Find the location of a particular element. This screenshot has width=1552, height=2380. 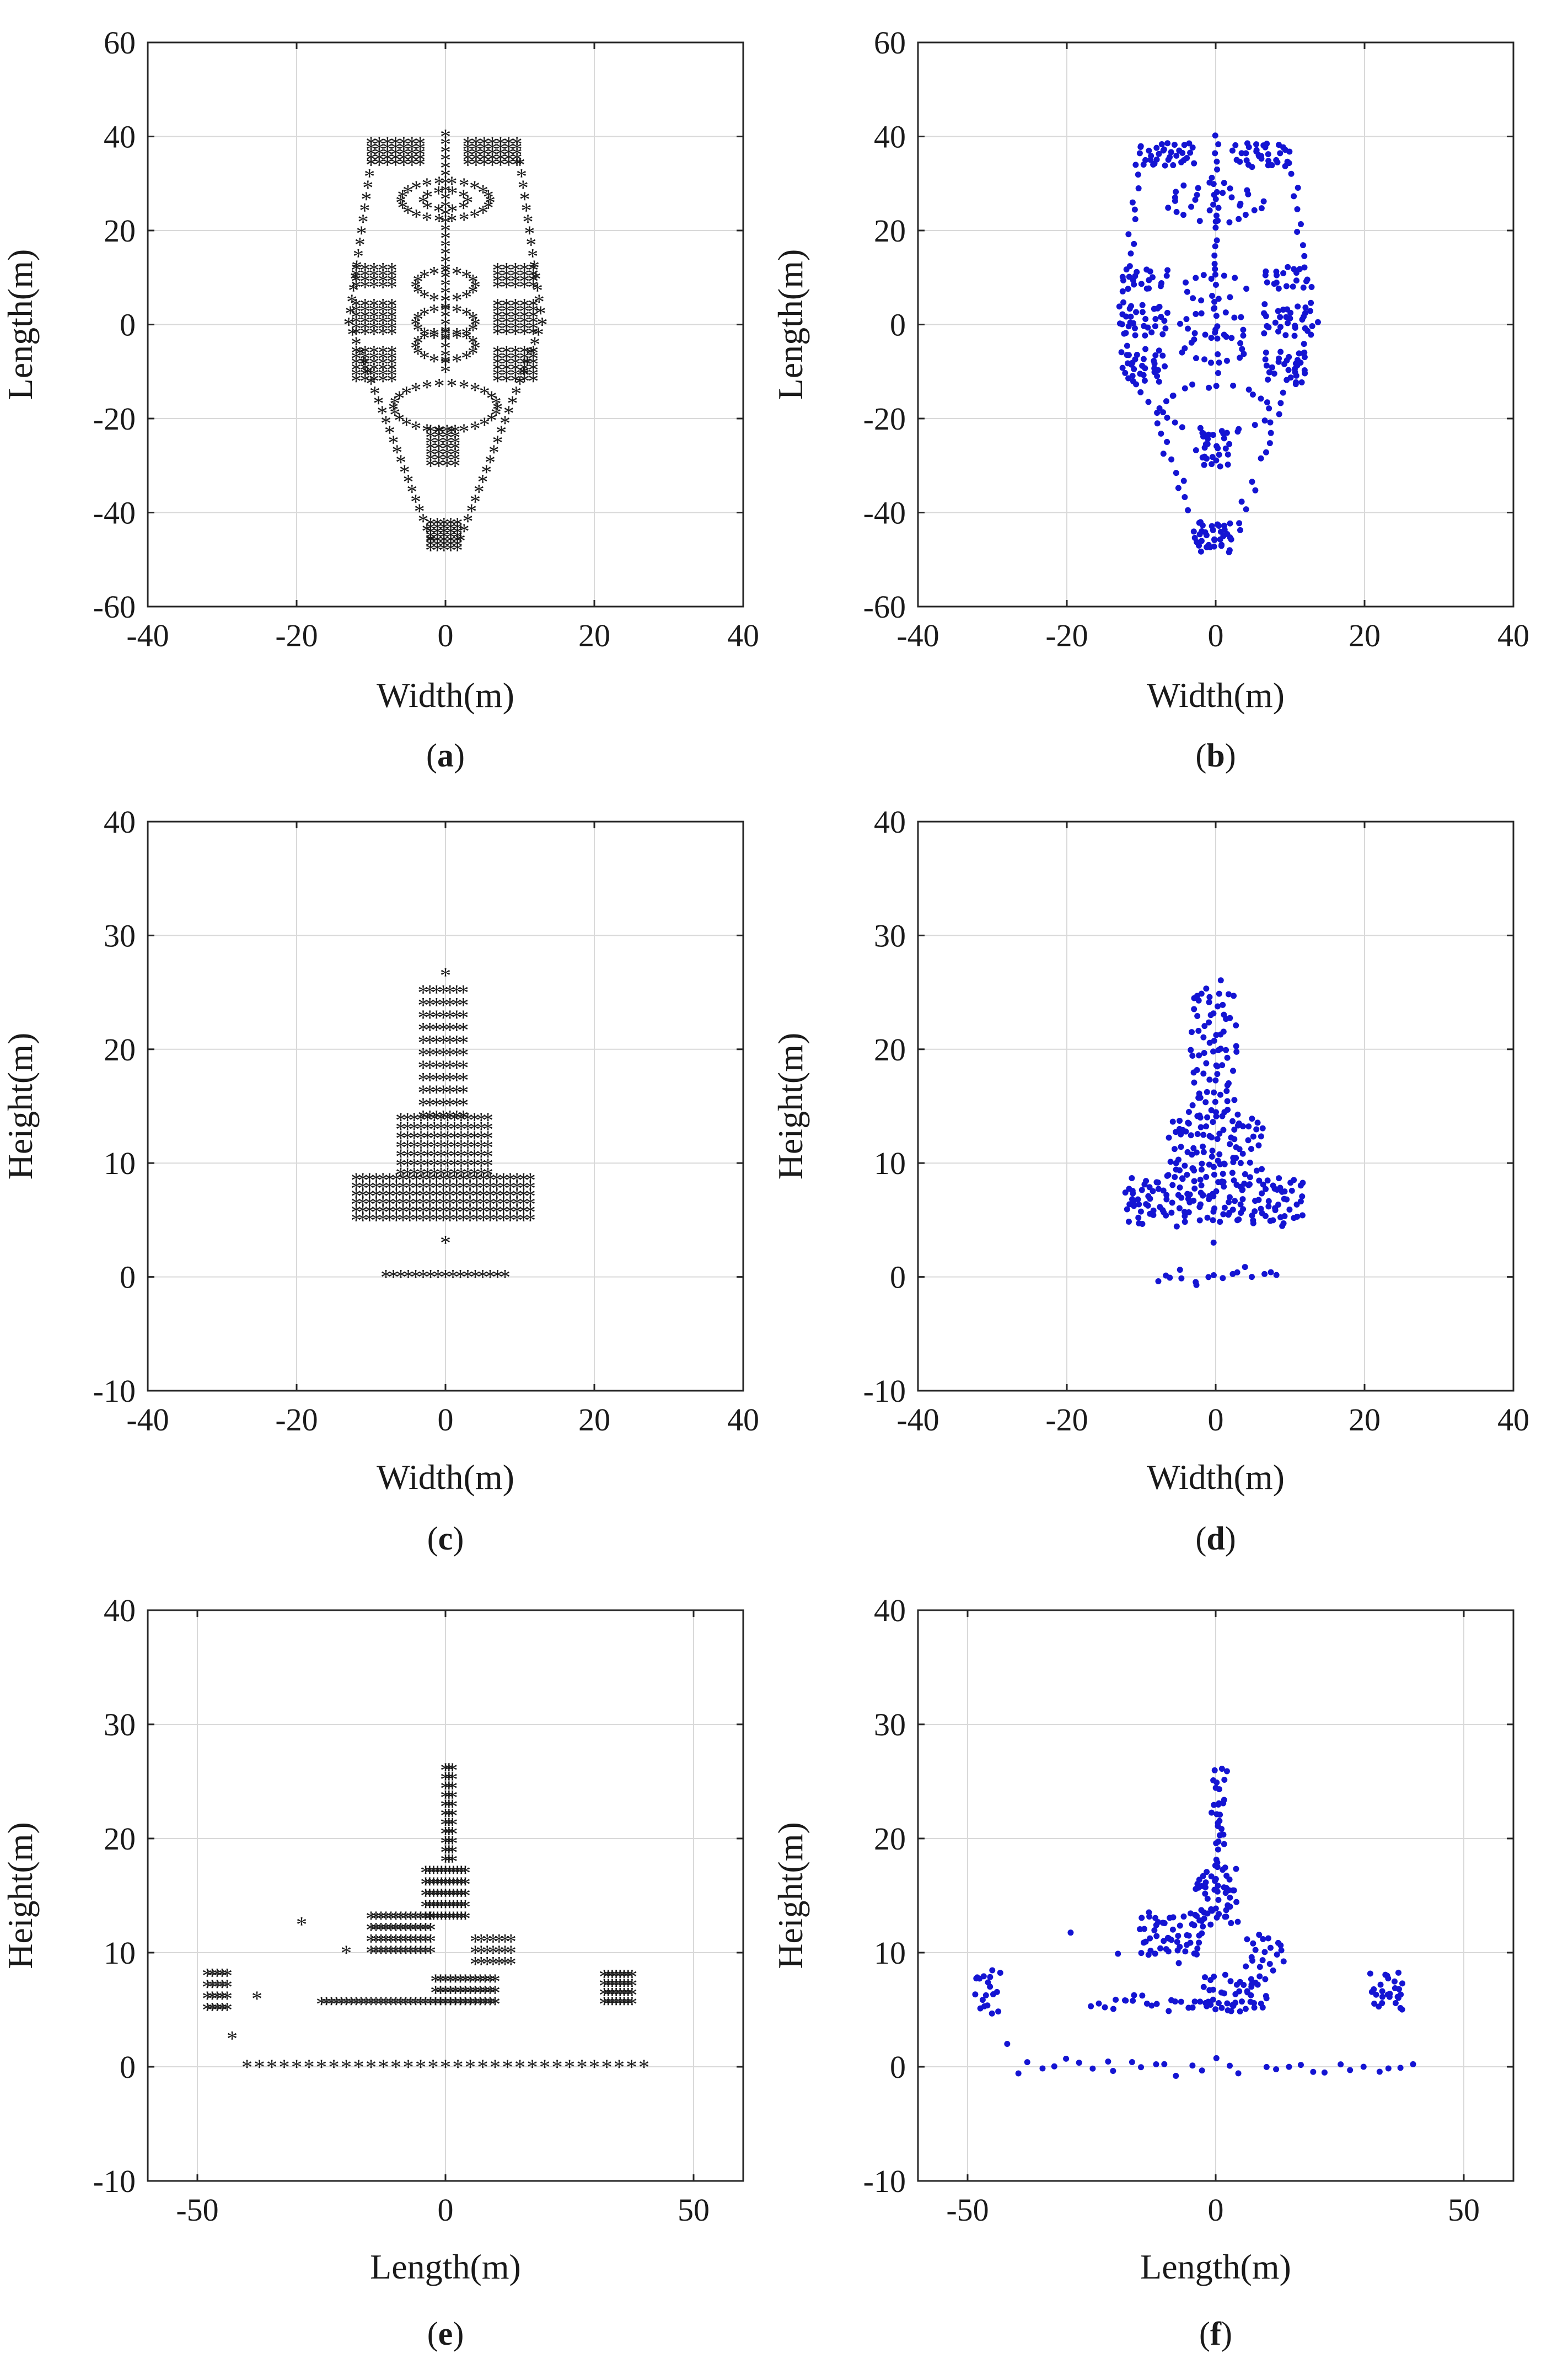

y-tick-label: 0 is located at coordinates (898, 325).